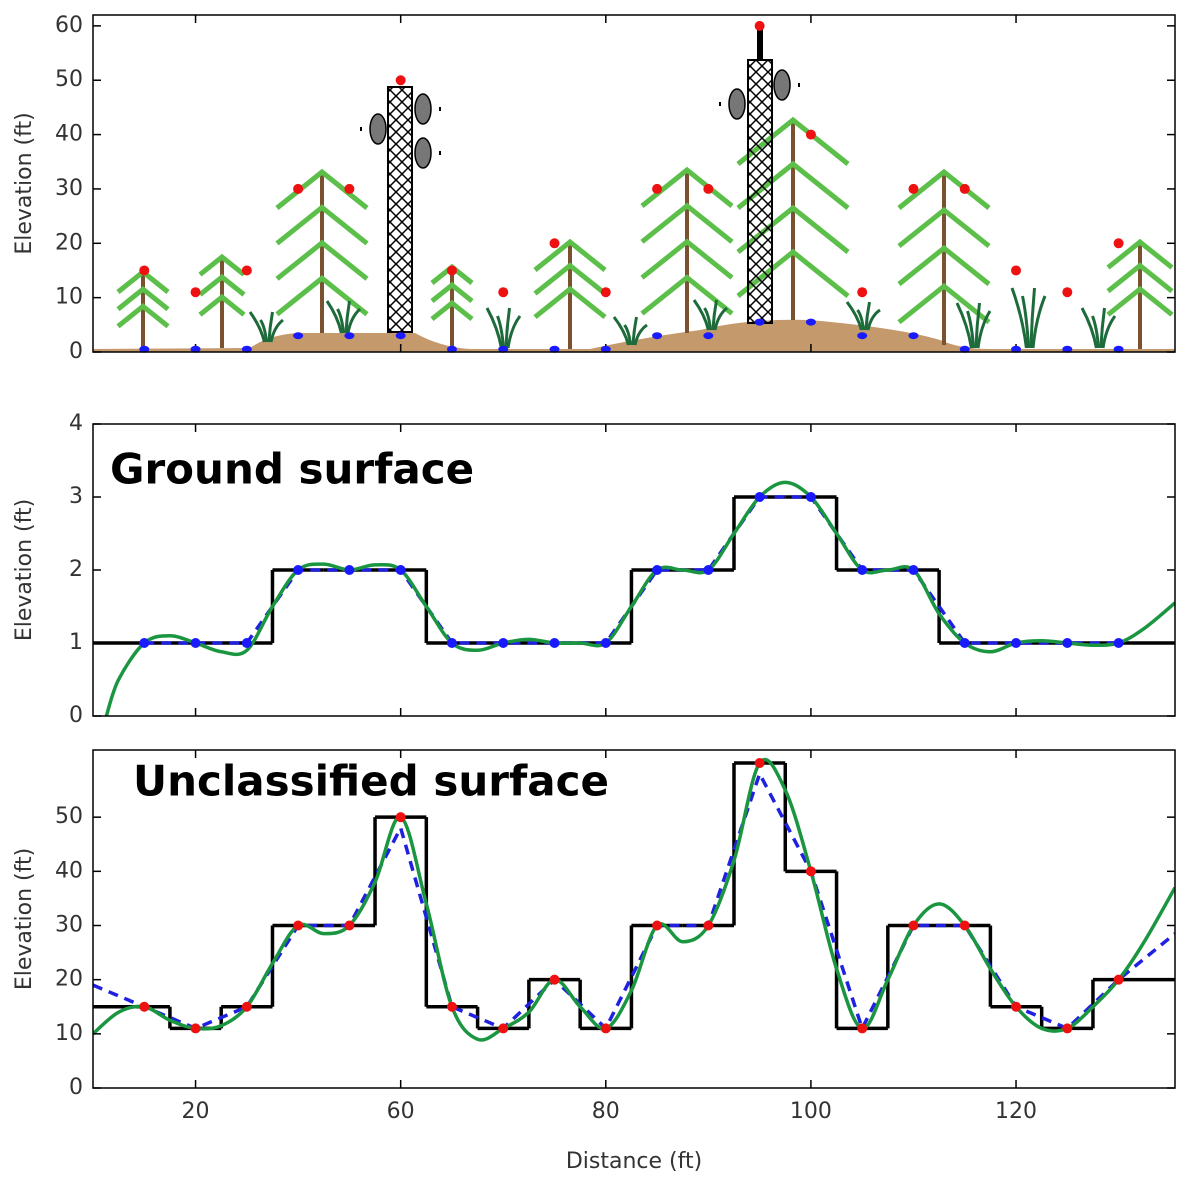  Describe the element at coordinates (76, 569) in the screenshot. I see `y-tick-label: 2` at that location.